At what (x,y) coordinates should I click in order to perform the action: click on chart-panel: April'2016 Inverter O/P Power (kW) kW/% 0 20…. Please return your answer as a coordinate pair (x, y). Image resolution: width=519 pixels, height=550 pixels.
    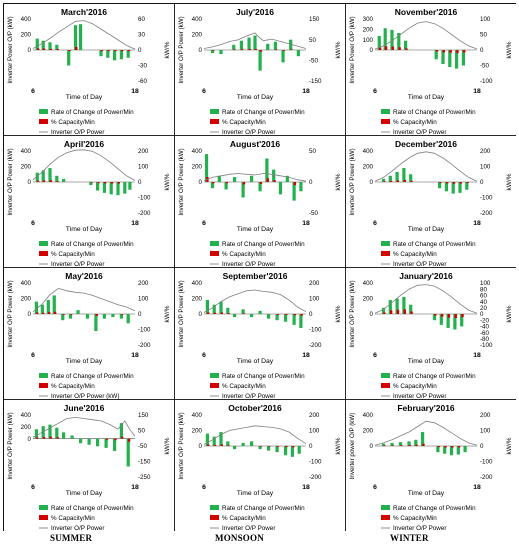
    Looking at the image, I should click on (89, 201).